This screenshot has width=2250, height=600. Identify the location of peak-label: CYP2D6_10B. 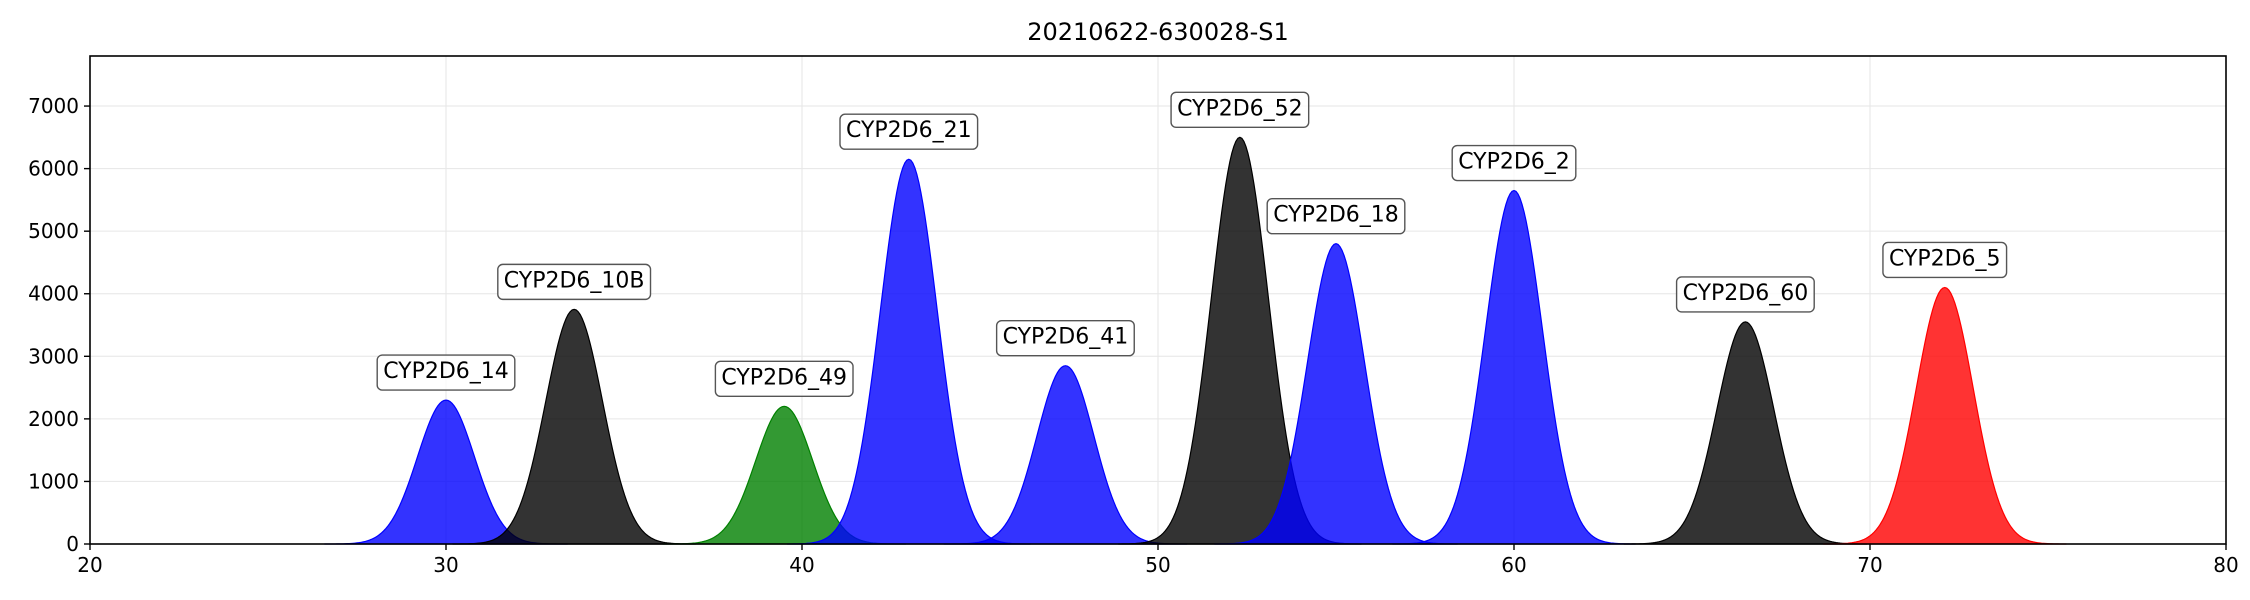
(574, 282).